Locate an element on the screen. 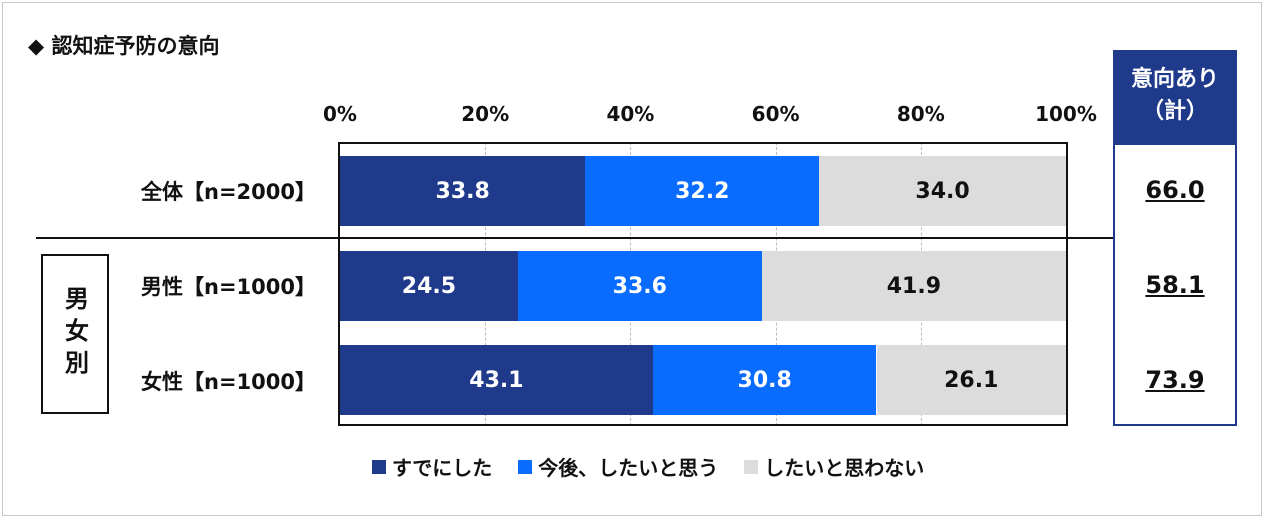 The image size is (1266, 520). bar-data-label: 33.8 is located at coordinates (462, 191).